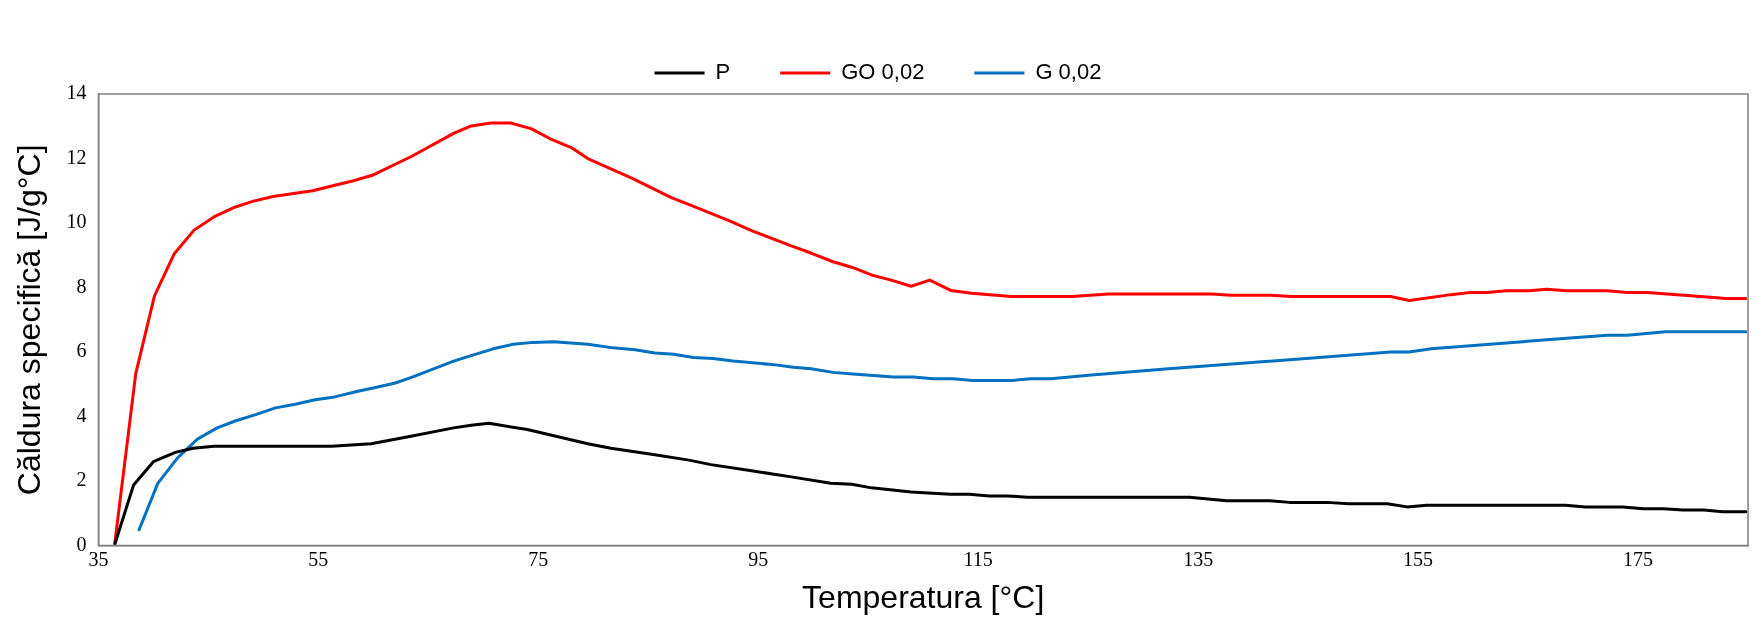  Describe the element at coordinates (1068, 72) in the screenshot. I see `legend-label: G 0,02` at that location.